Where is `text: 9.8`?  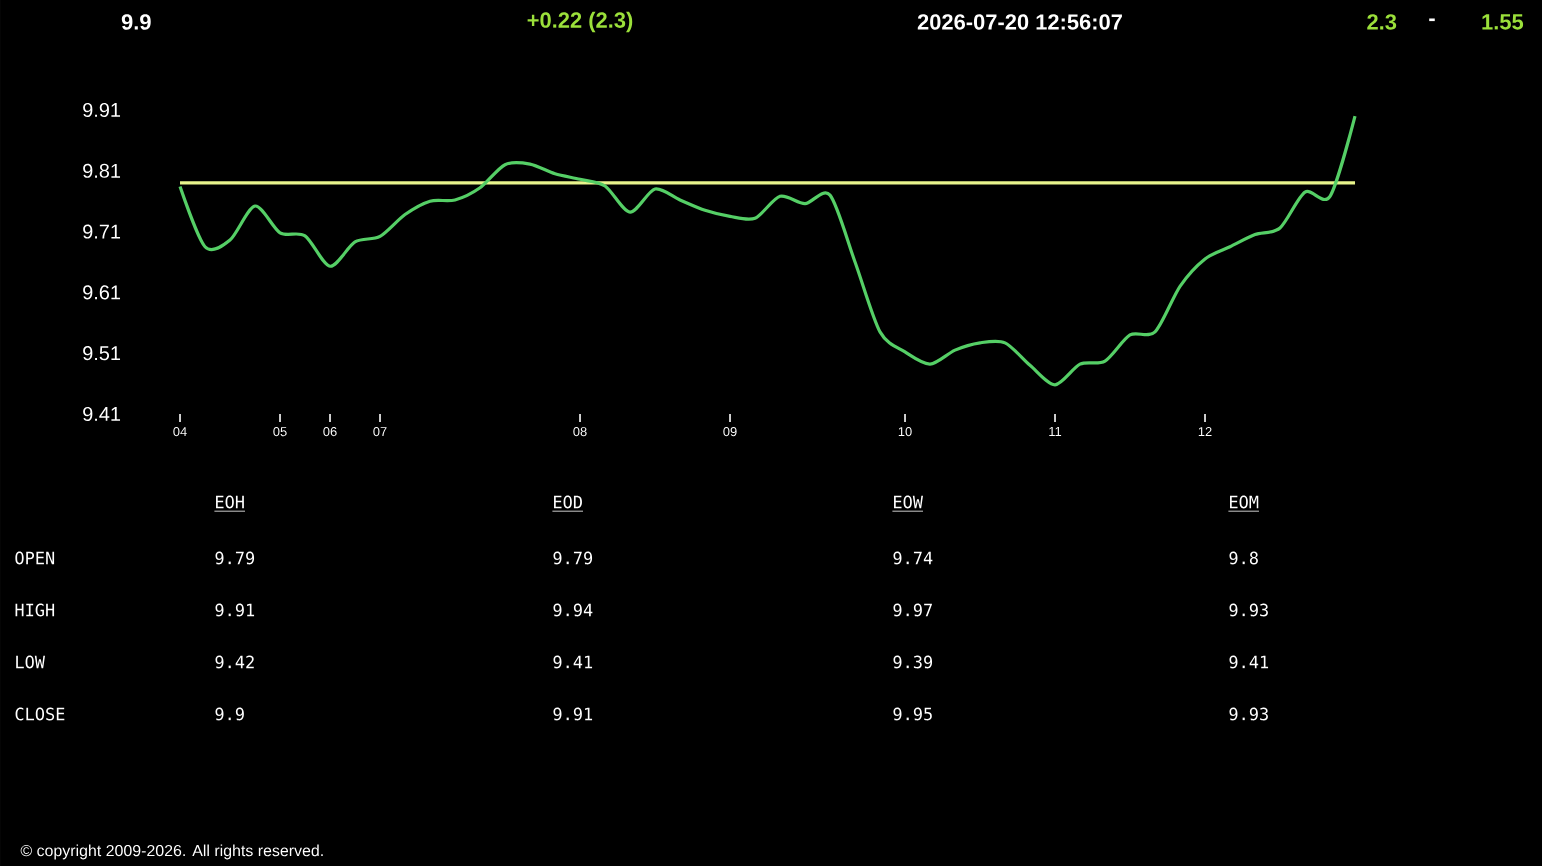
text: 9.8 is located at coordinates (1243, 558).